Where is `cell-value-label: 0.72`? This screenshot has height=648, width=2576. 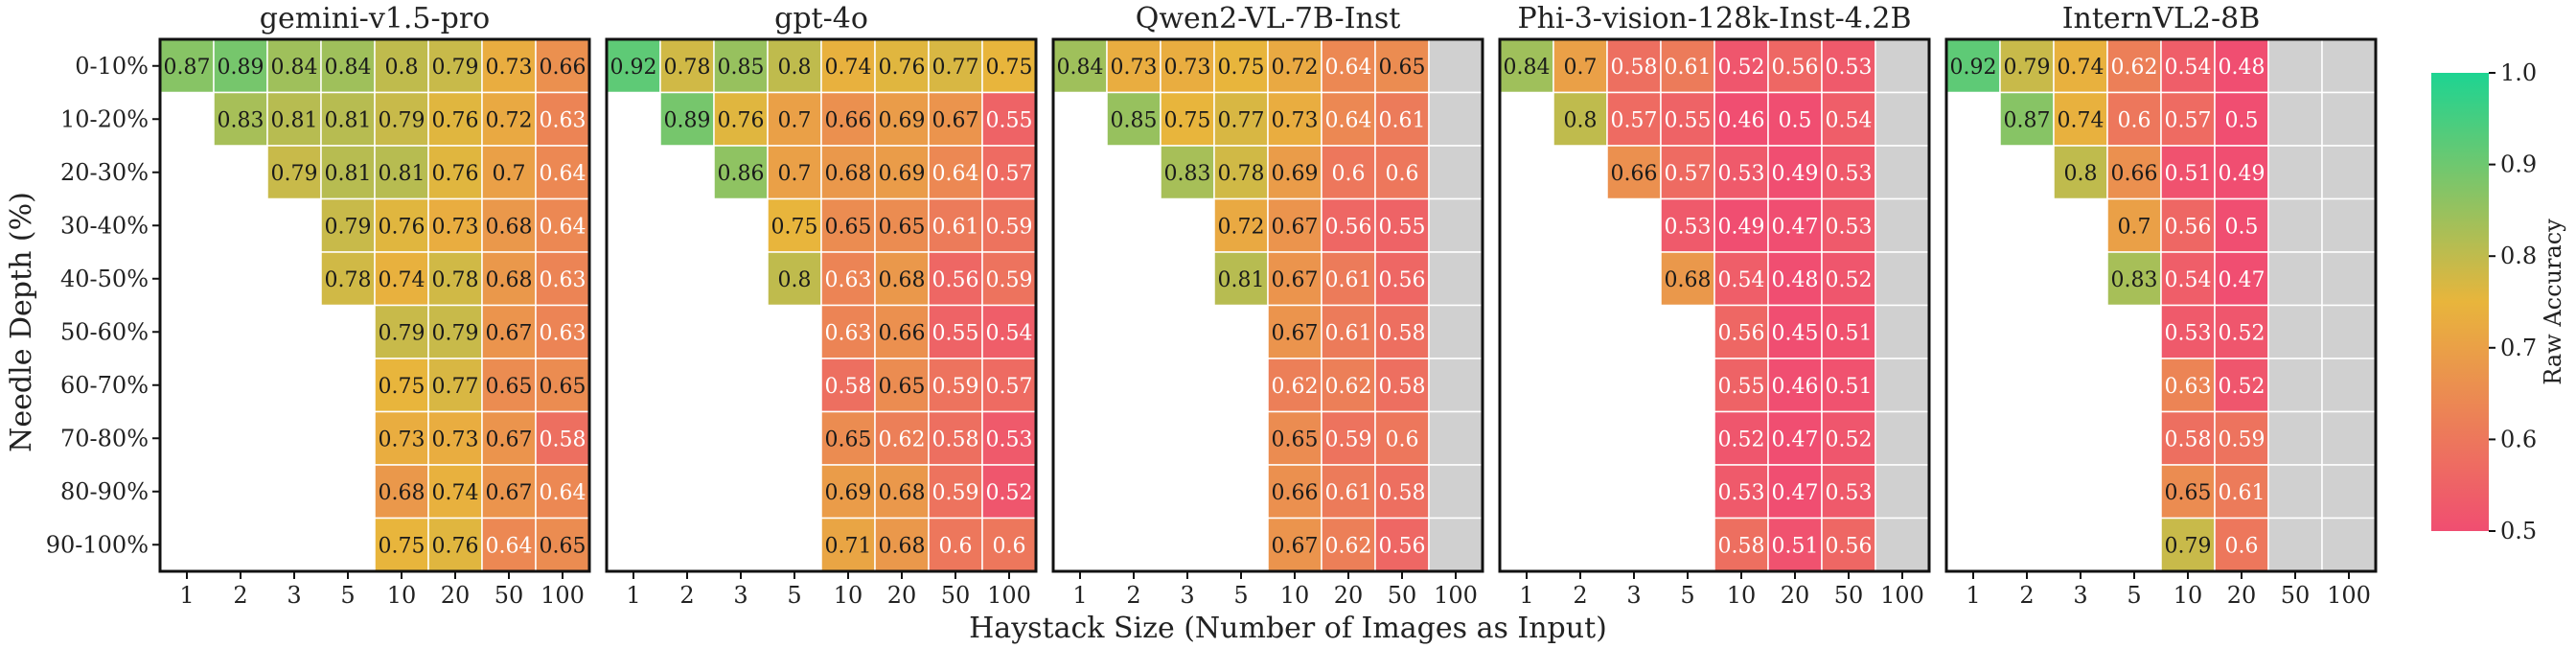
cell-value-label: 0.72 is located at coordinates (1241, 227).